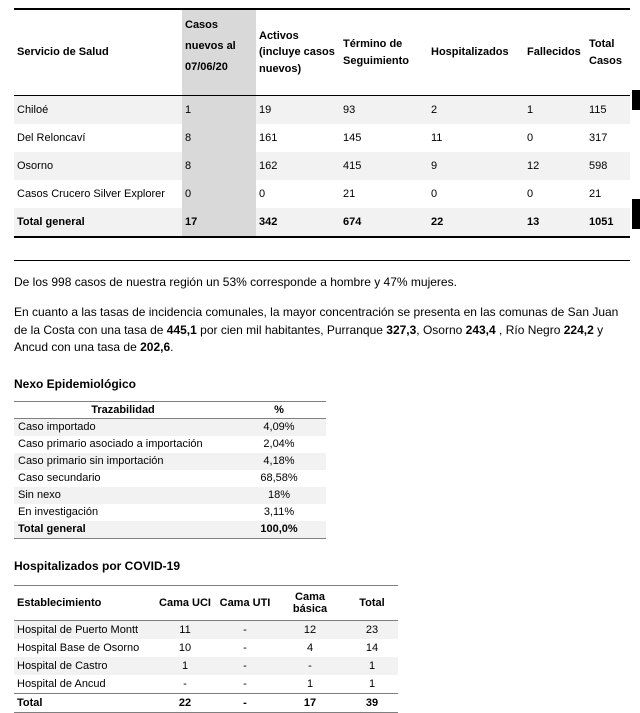  Describe the element at coordinates (352, 138) in the screenshot. I see `cell: 145` at that location.